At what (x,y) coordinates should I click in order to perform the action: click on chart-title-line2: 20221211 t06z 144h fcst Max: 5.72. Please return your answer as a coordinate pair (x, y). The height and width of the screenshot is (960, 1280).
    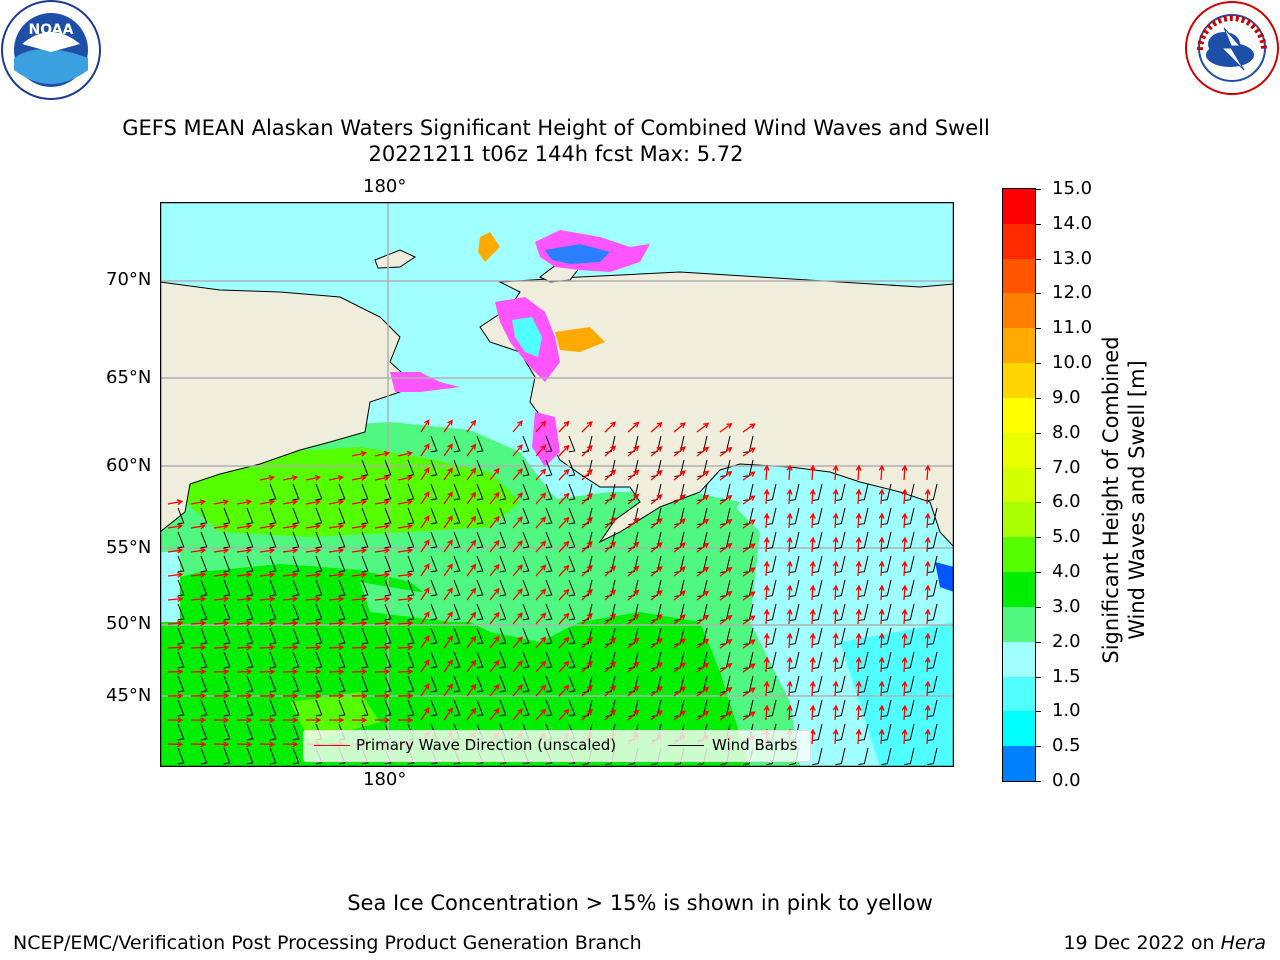
    Looking at the image, I should click on (556, 154).